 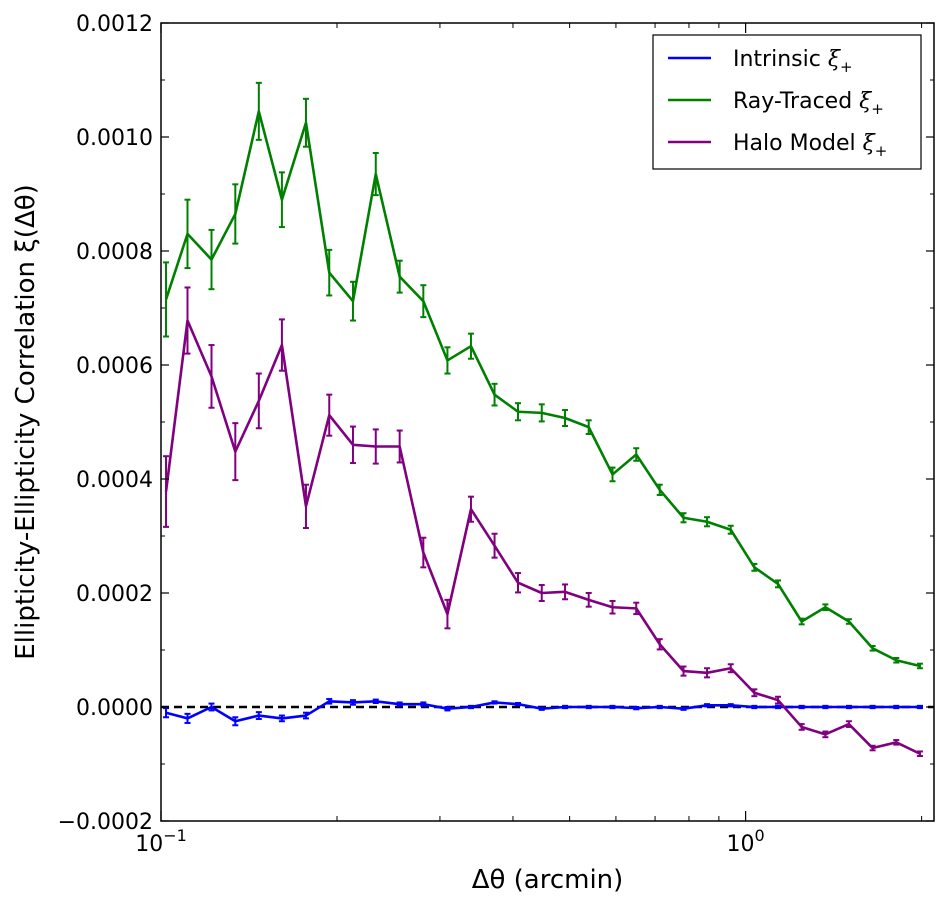 I want to click on y-tick-label: 0.0008, so click(x=114, y=252).